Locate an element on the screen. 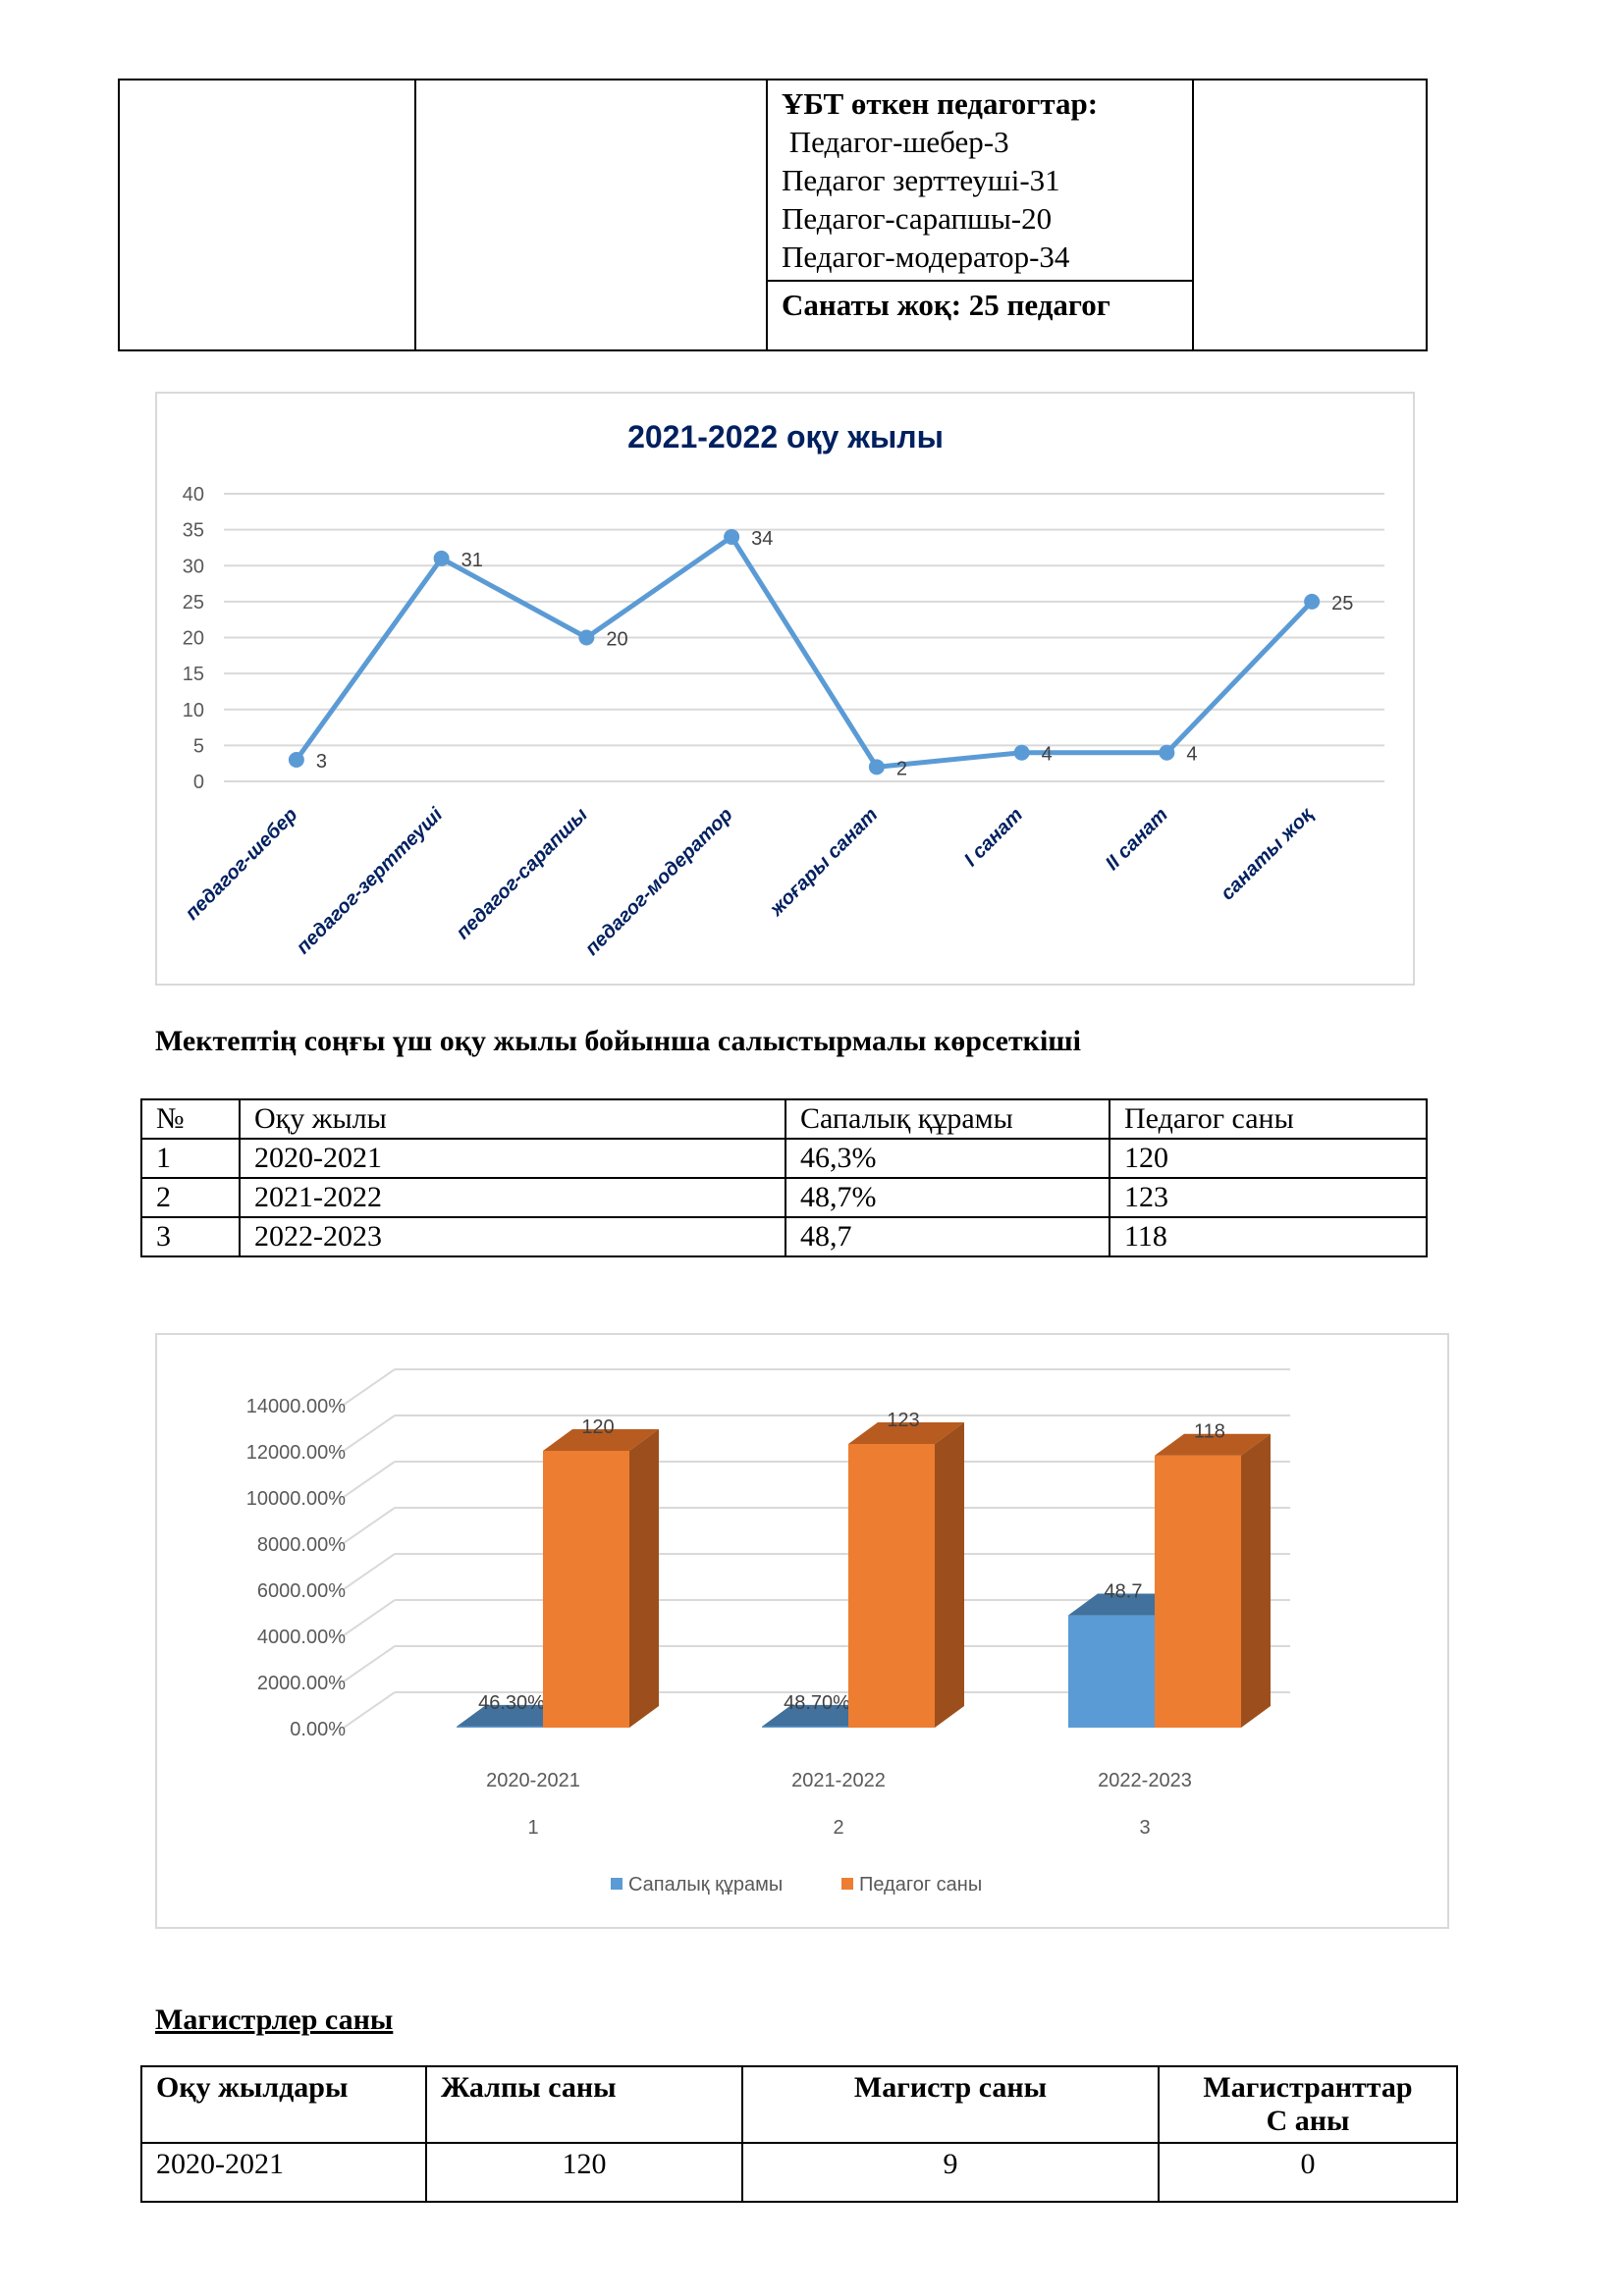  data-label: 48.70% is located at coordinates (817, 1703).